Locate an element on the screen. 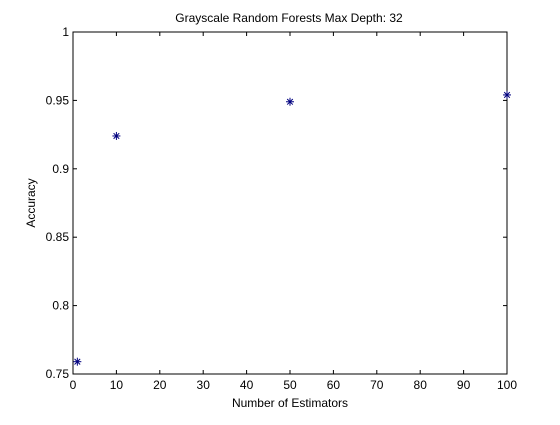 The image size is (560, 425). x-tick-label: 0 is located at coordinates (73, 385).